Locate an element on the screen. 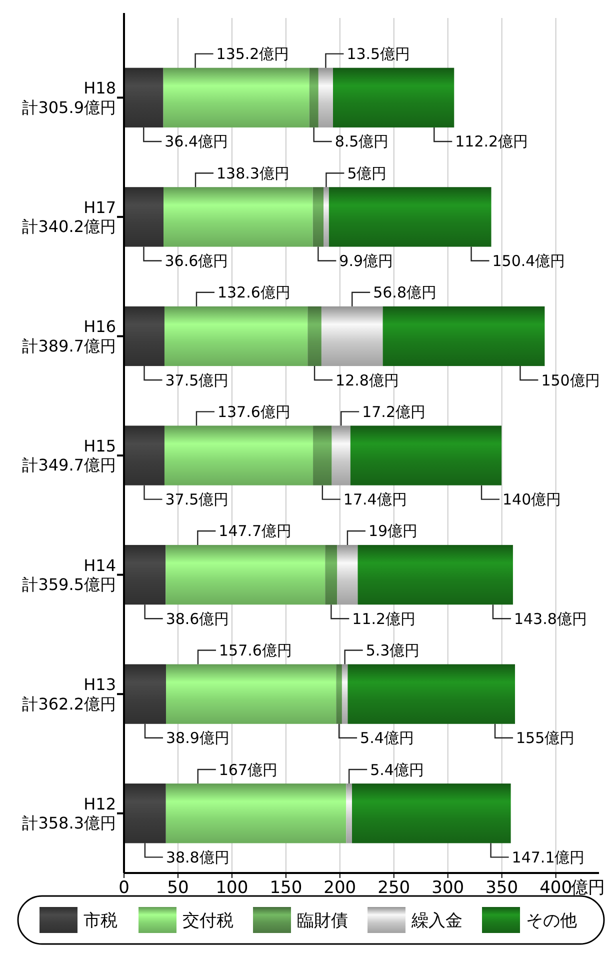 This screenshot has width=616, height=958. data-label: 17.2億円 is located at coordinates (394, 411).